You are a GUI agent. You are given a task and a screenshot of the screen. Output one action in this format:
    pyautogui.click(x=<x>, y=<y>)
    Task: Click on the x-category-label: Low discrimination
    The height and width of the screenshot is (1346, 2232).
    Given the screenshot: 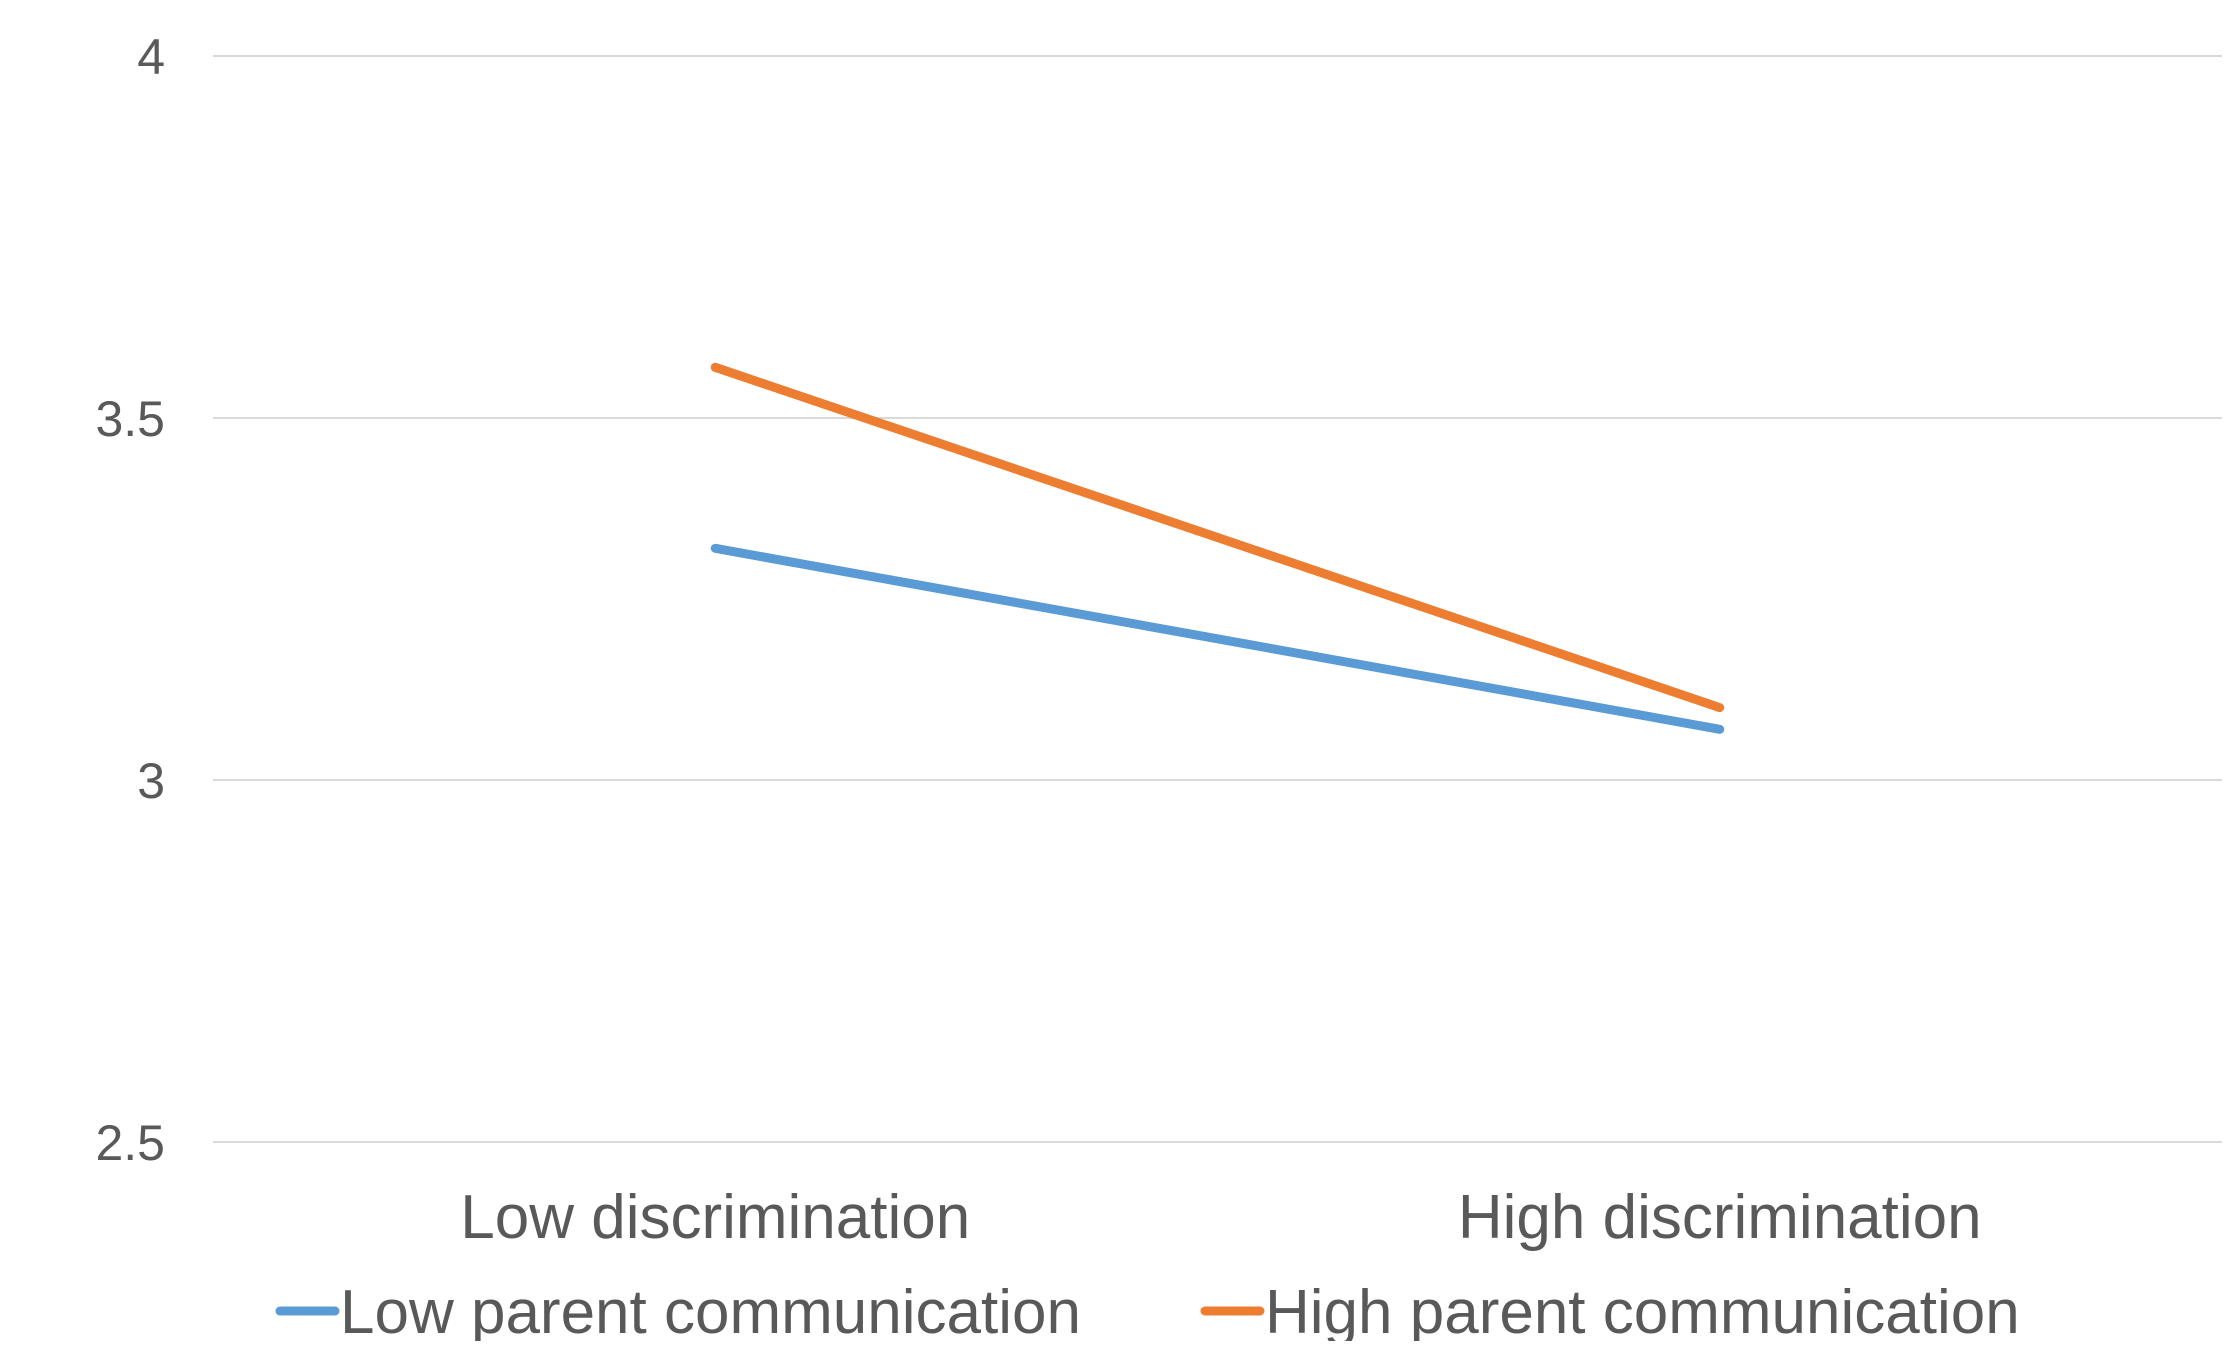 What is the action you would take?
    pyautogui.click(x=715, y=1217)
    